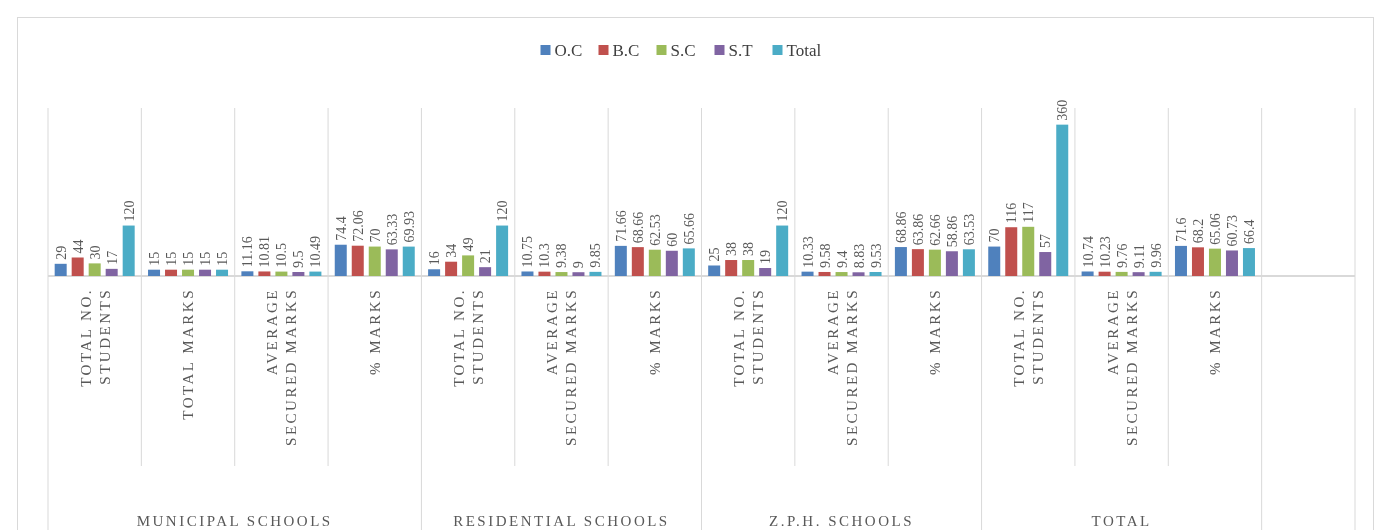 The width and height of the screenshot is (1375, 530). What do you see at coordinates (435, 258) in the screenshot?
I see `data-label: 16` at bounding box center [435, 258].